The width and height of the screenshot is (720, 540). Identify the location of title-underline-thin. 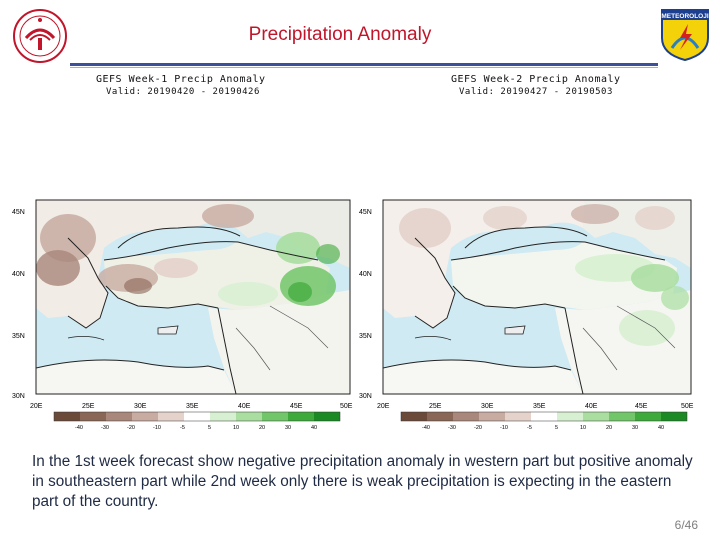
(364, 67).